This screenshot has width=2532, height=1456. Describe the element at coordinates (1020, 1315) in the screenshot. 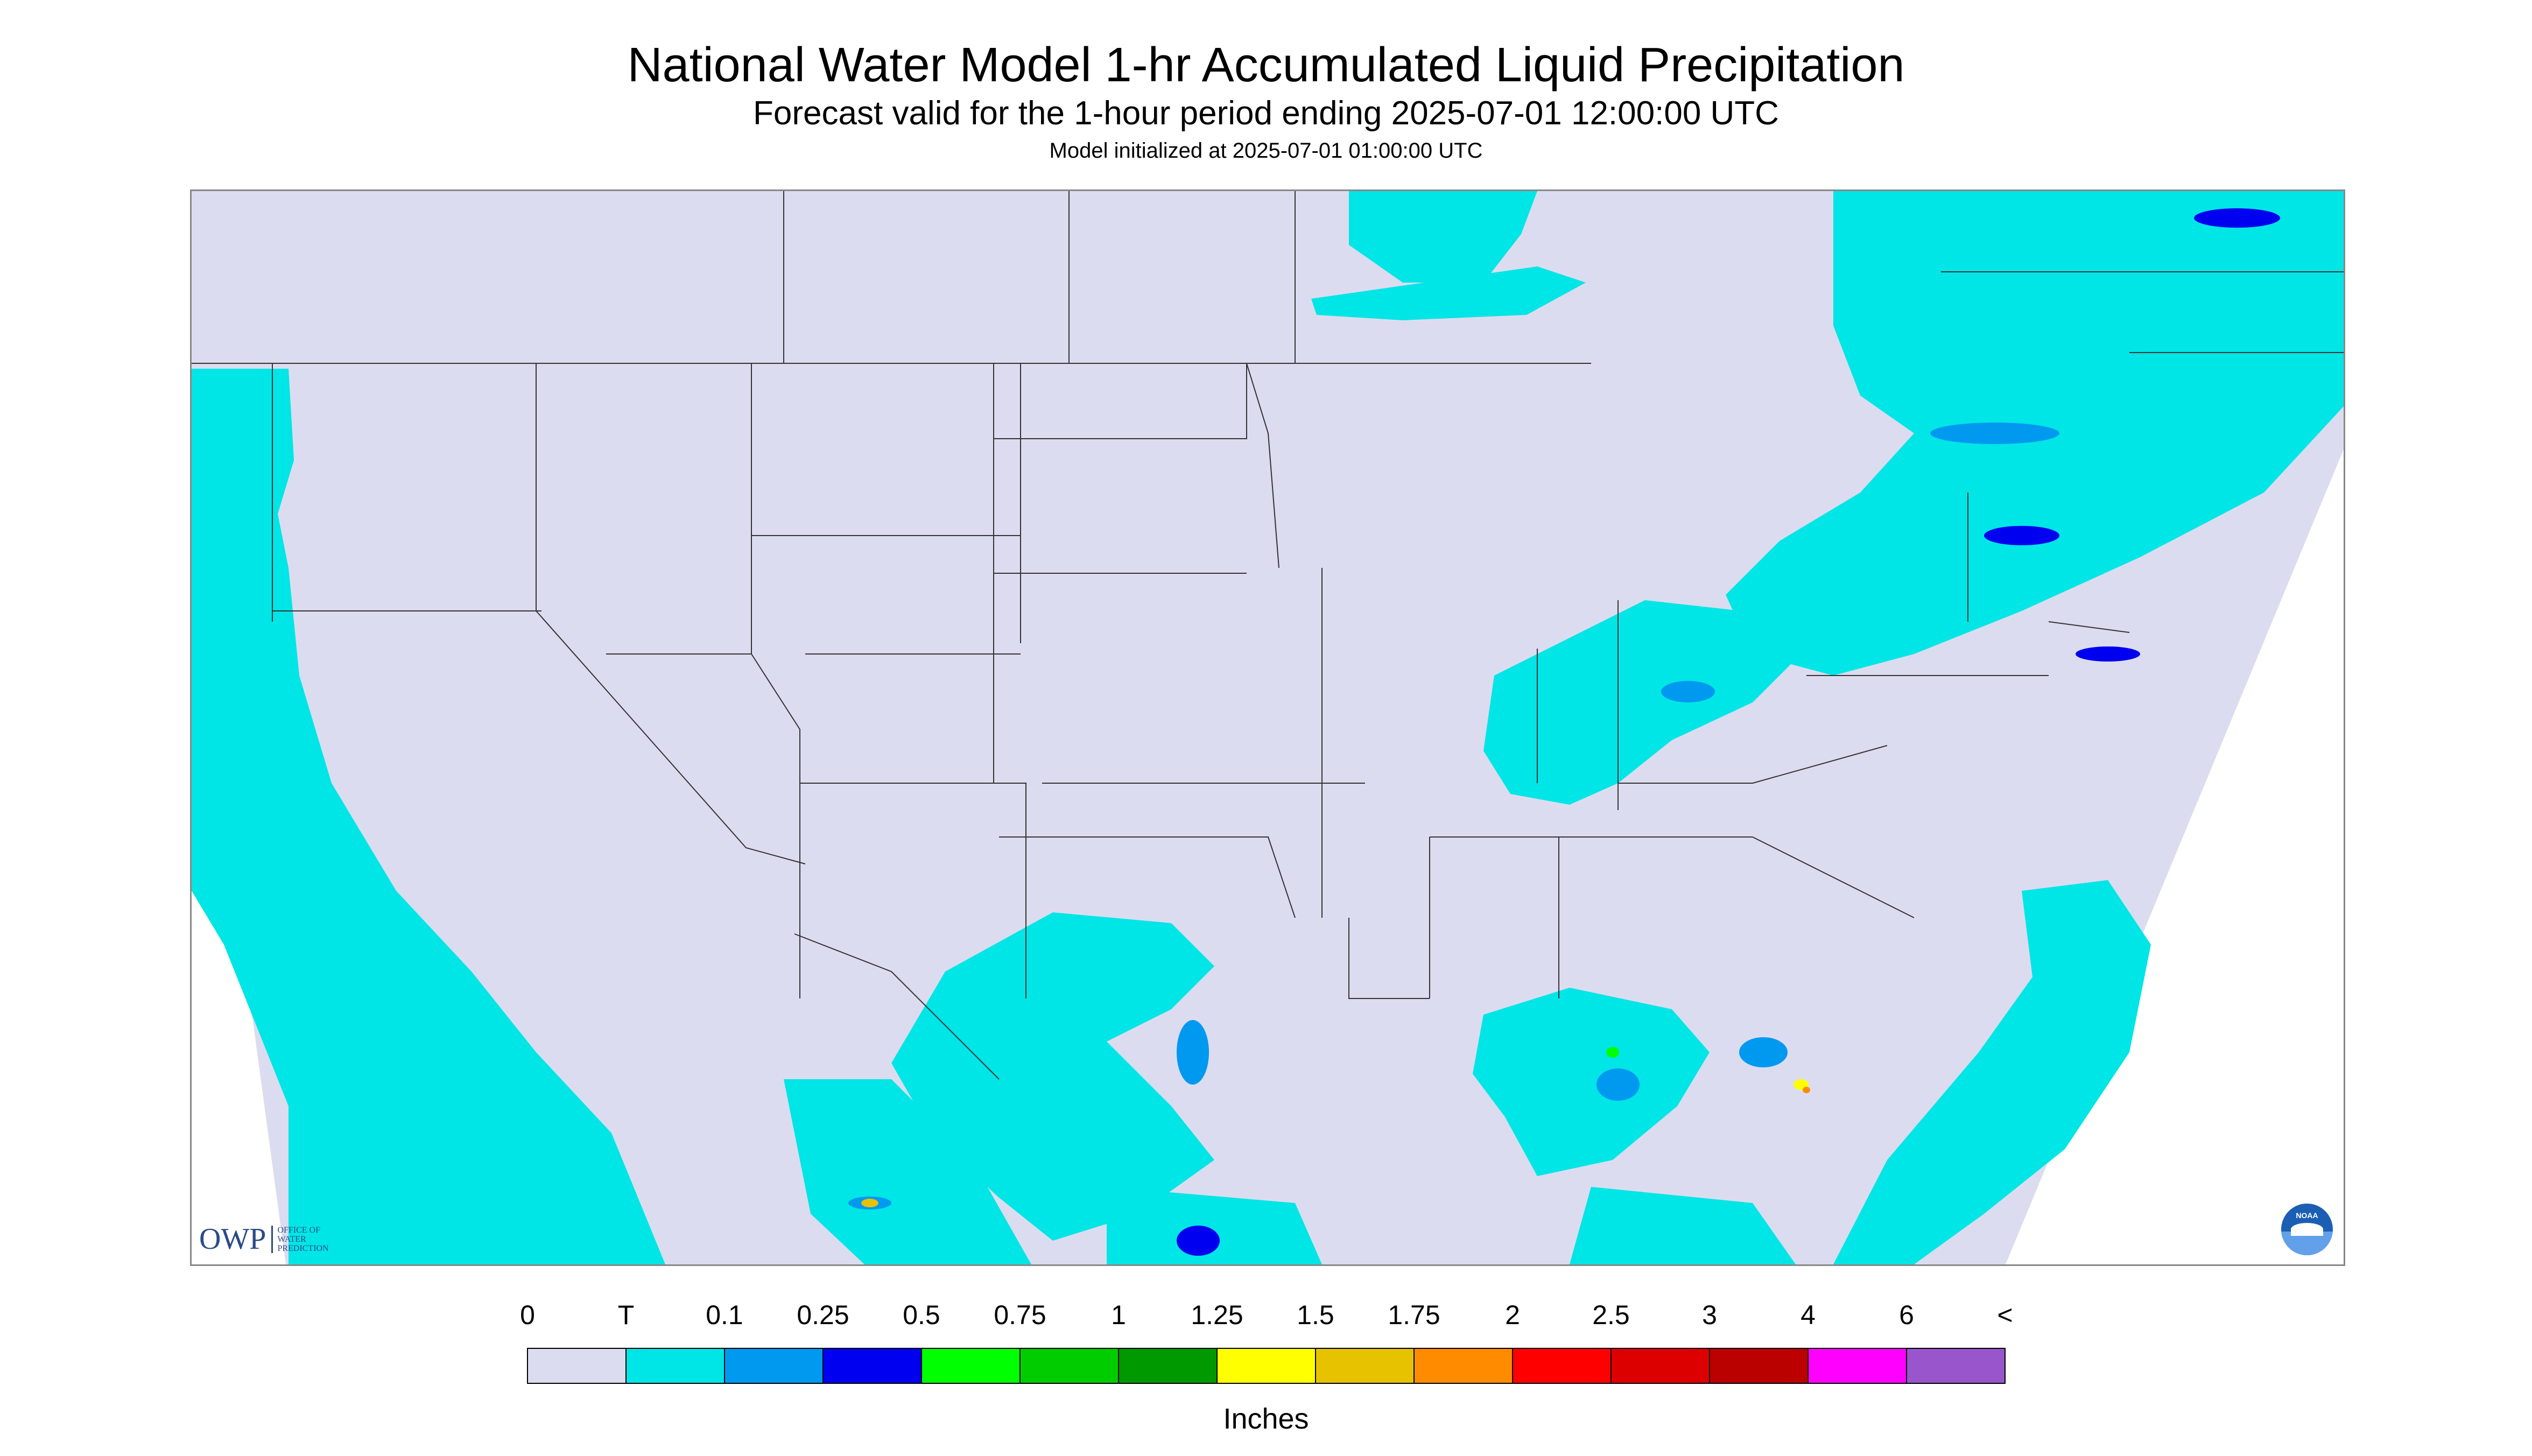

I see `legend-tick-label: 0.75` at that location.